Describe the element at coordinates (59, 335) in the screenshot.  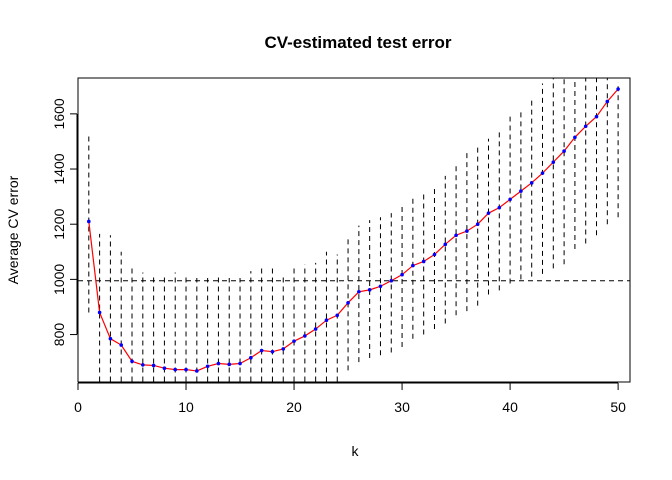
I see `y-tick-label: 800` at that location.